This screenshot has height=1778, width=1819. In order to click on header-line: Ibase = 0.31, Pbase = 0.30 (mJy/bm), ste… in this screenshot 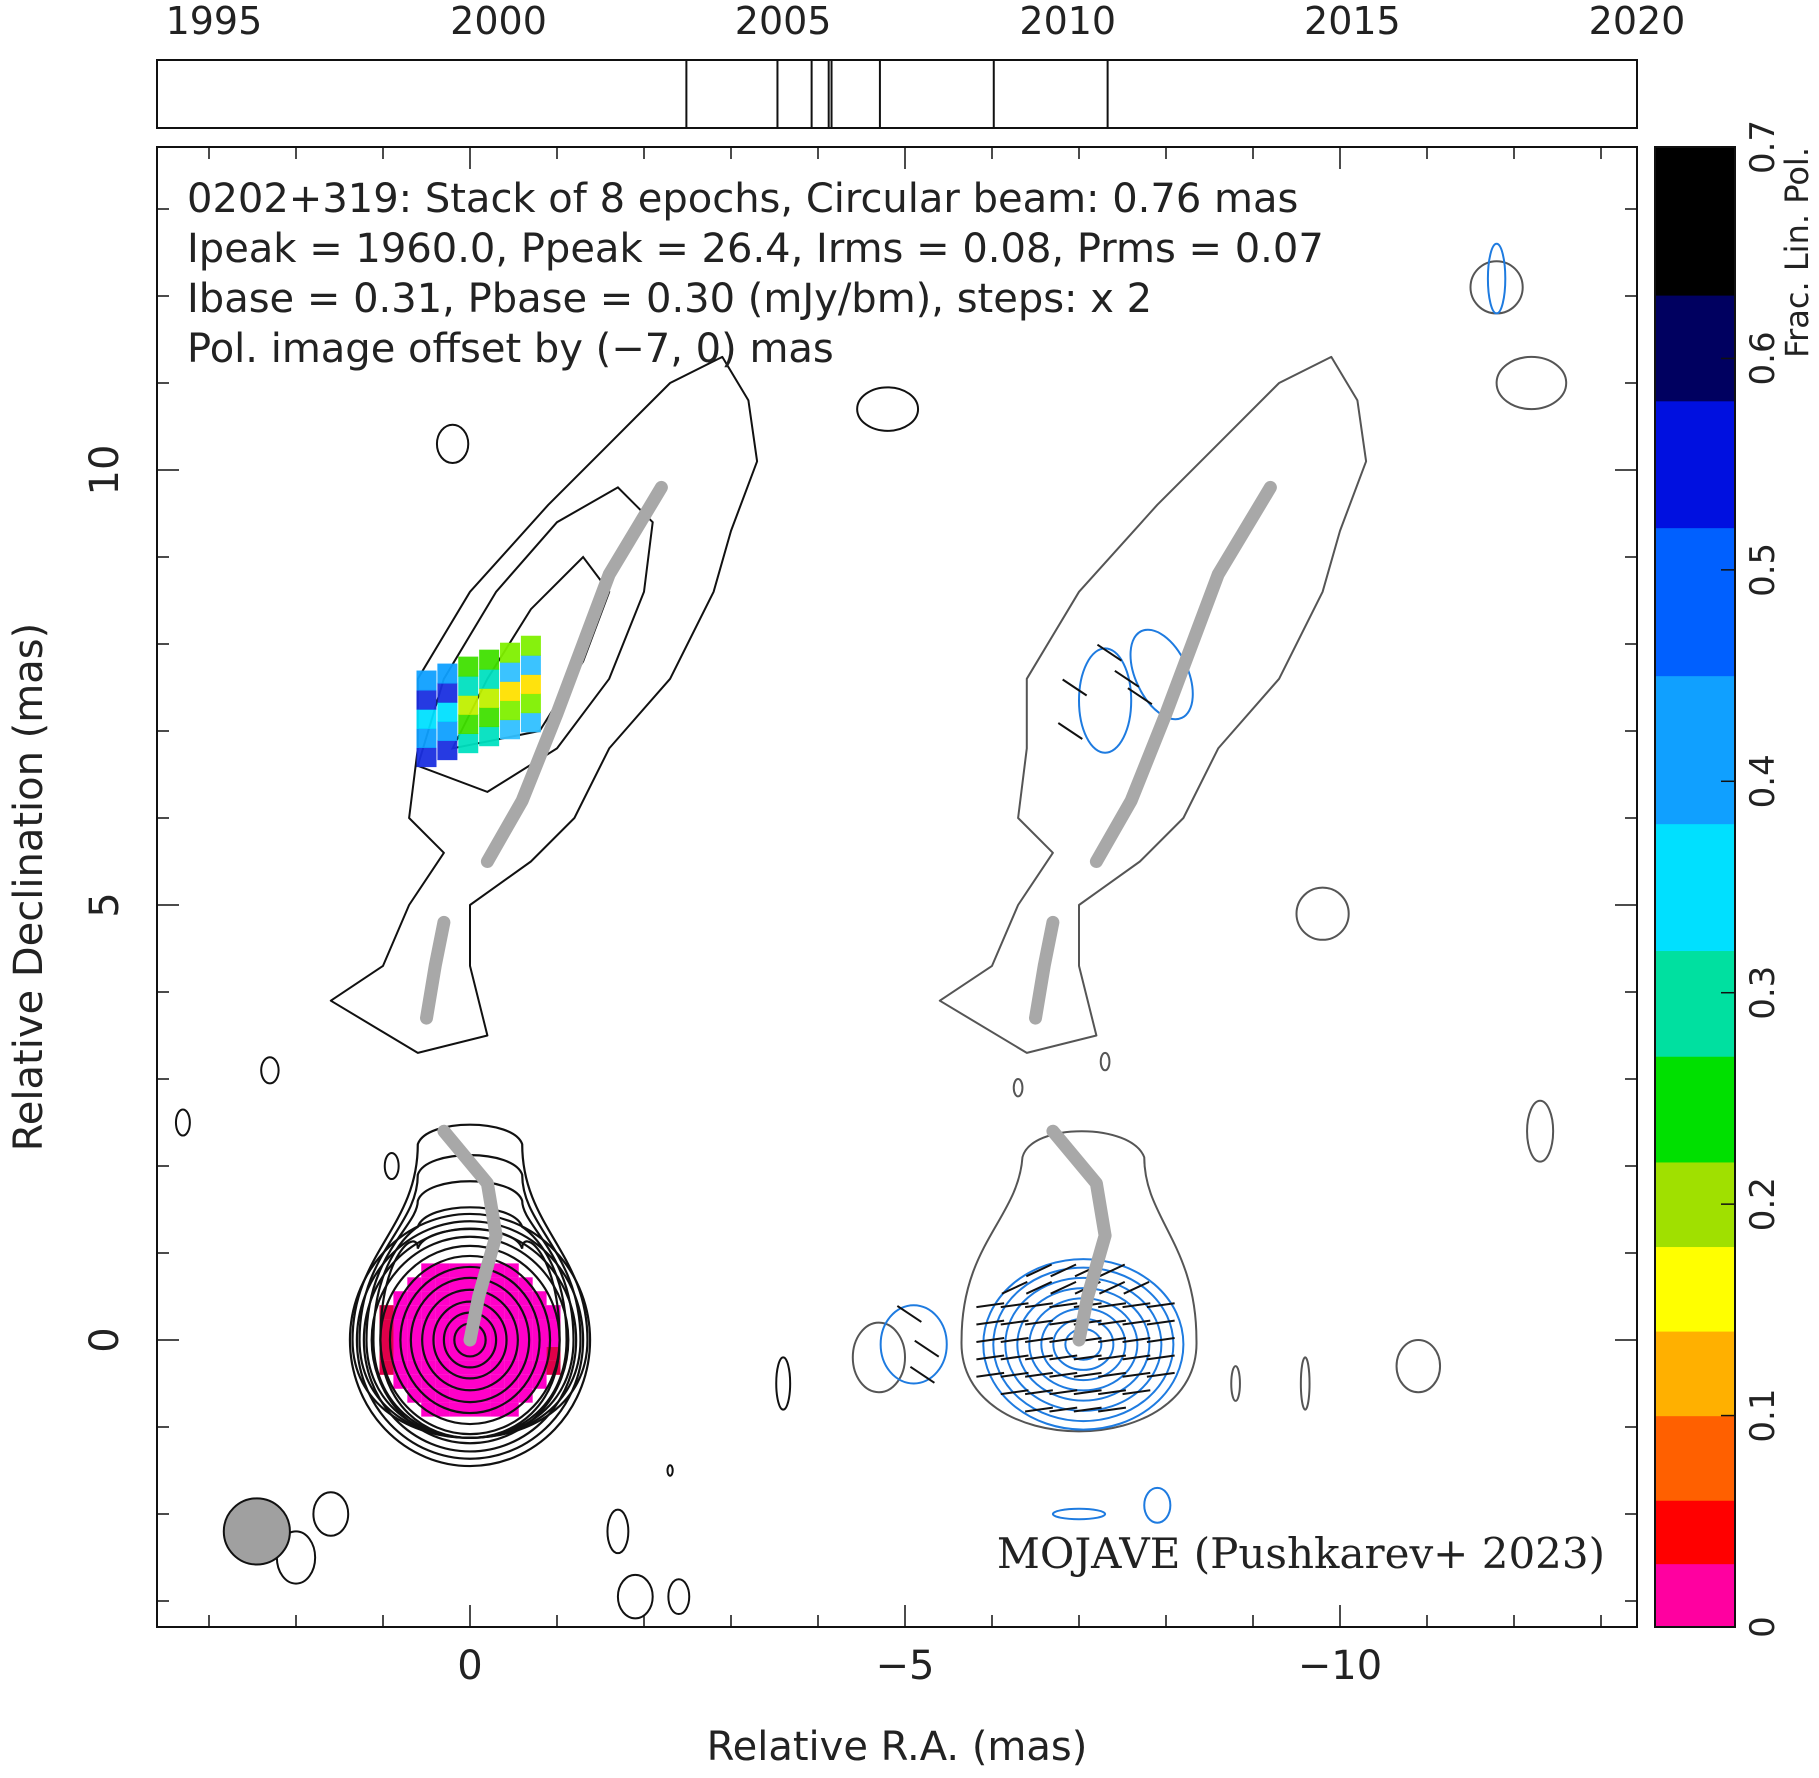, I will do `click(669, 299)`.